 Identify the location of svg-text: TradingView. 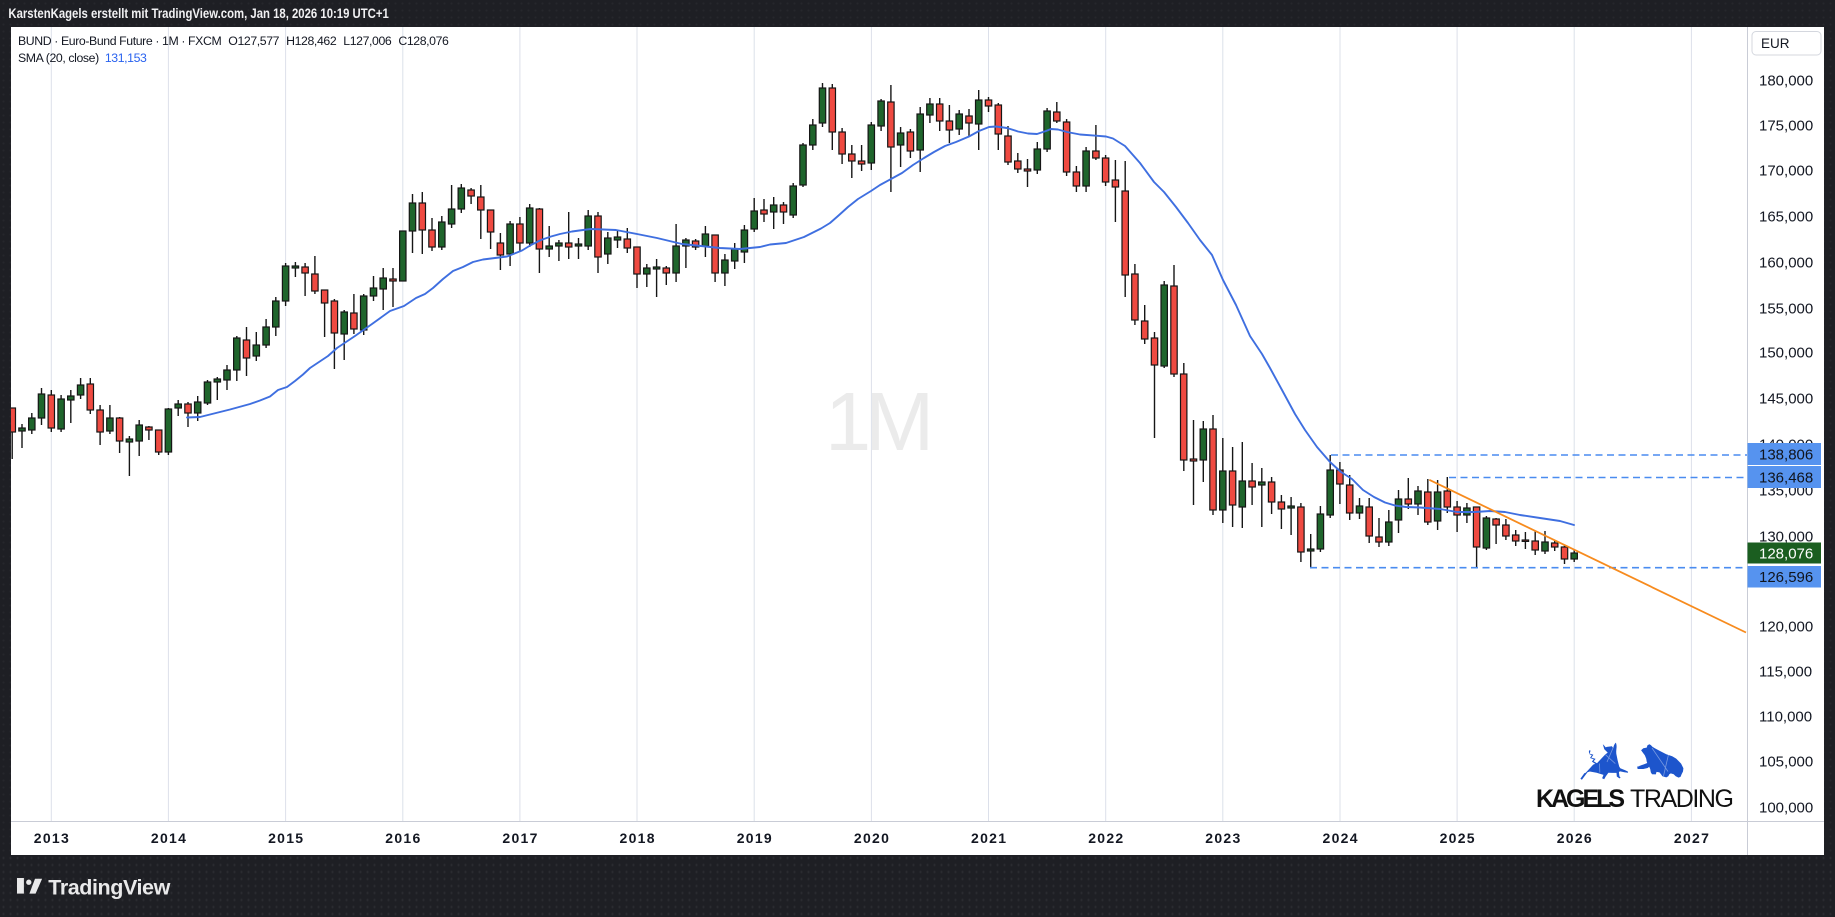
(109, 887).